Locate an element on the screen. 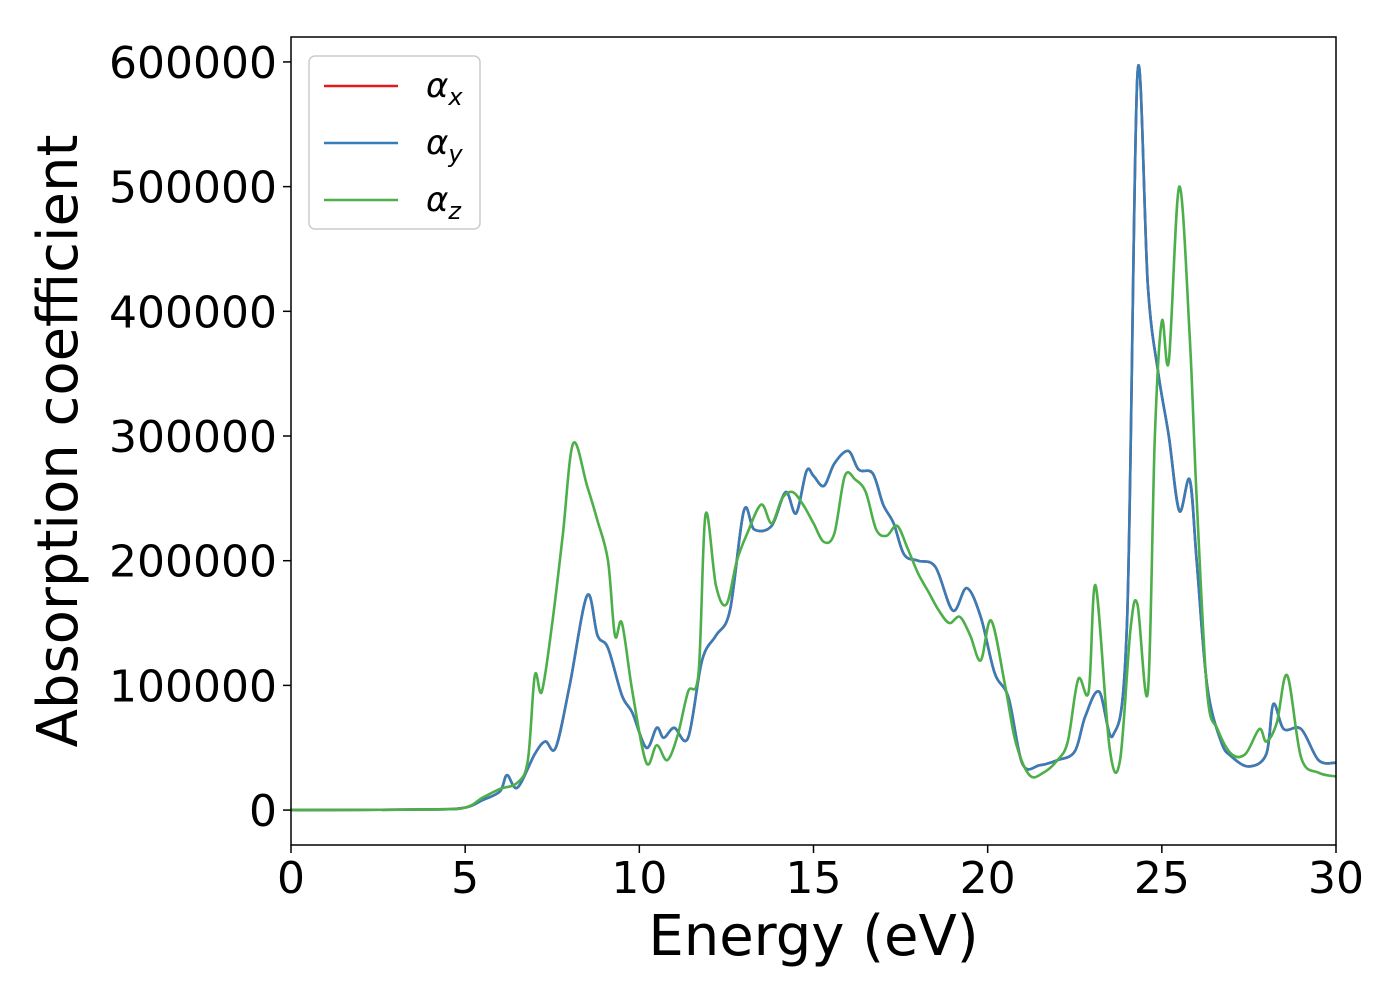 The image size is (1400, 1000). x-tick-label: 30 is located at coordinates (1336, 878).